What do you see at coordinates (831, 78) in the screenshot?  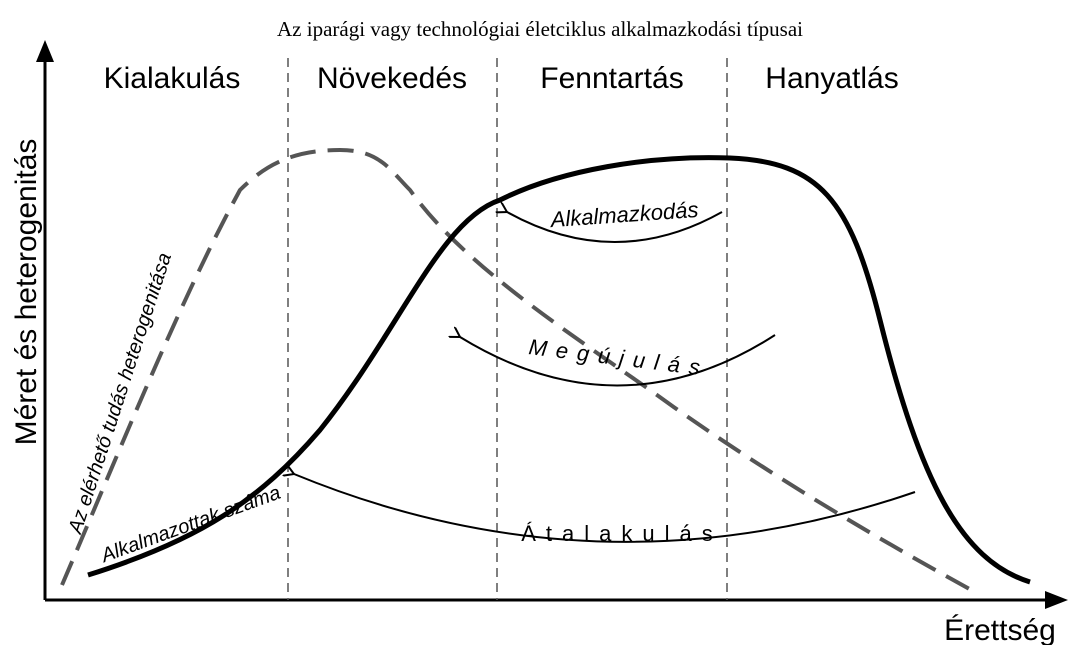 I see `phase-label: Hanyatlás` at bounding box center [831, 78].